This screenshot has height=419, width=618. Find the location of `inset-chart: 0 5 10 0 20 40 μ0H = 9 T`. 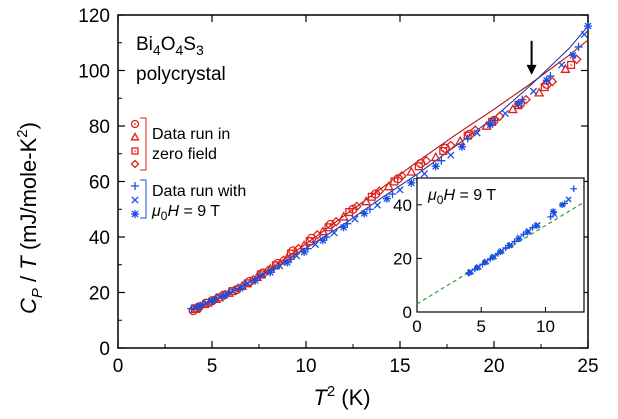

inset-chart: 0 5 10 0 20 40 μ0H = 9 T is located at coordinates (489, 256).